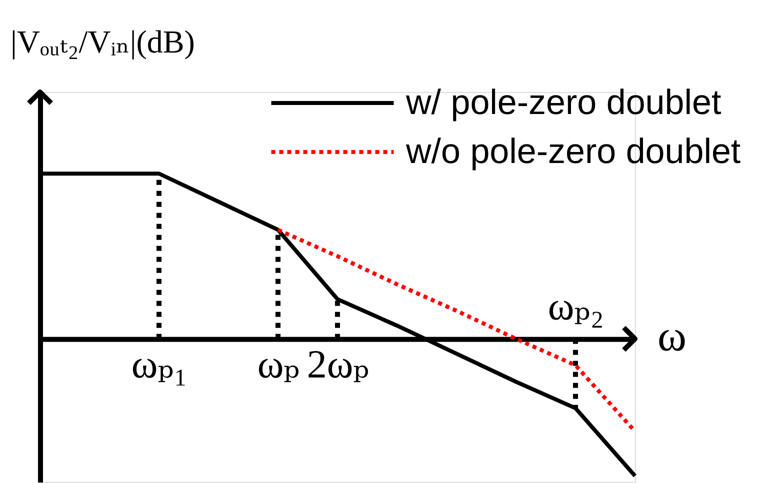  I want to click on legend-label: w/o pole-zero doublet, so click(573, 151).